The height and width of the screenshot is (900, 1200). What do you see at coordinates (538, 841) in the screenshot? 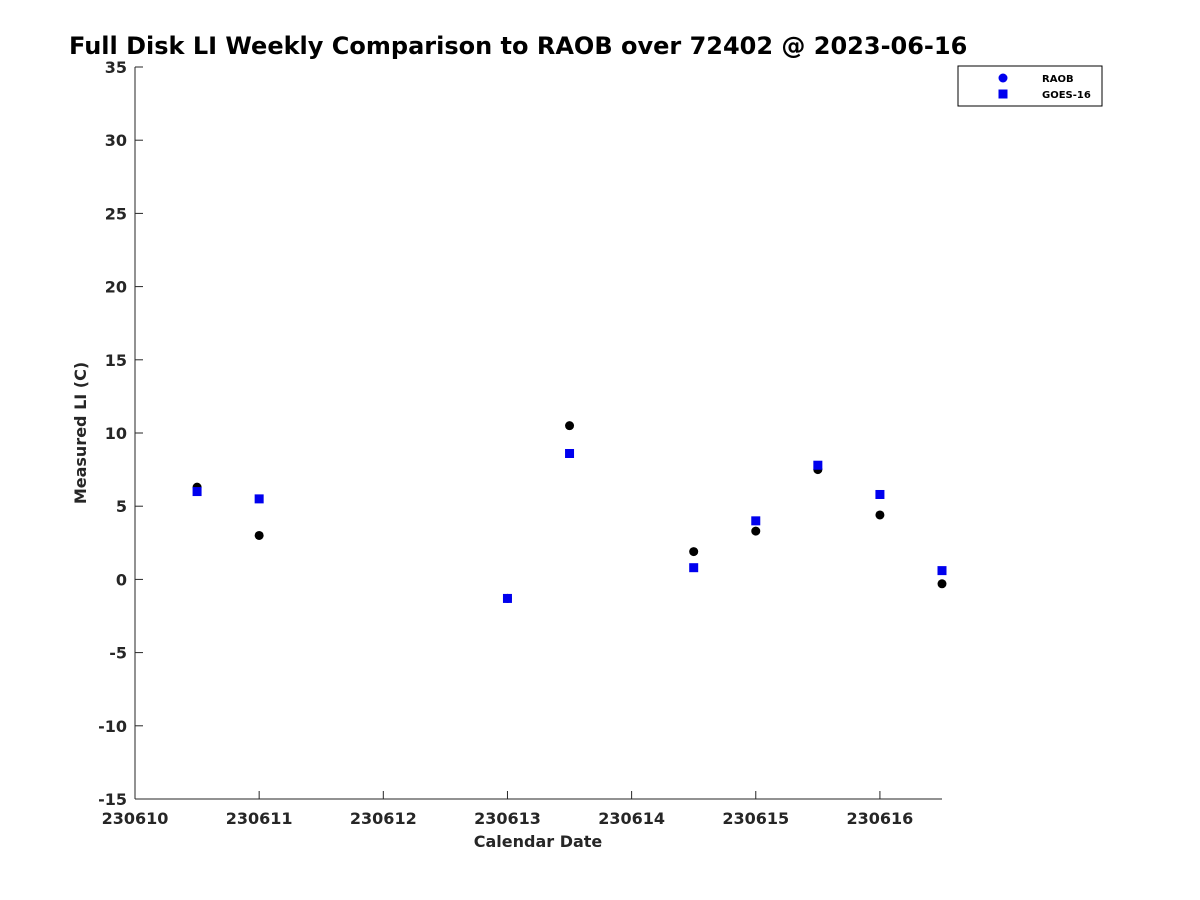
I see `x-axis-label: Calendar Date` at bounding box center [538, 841].